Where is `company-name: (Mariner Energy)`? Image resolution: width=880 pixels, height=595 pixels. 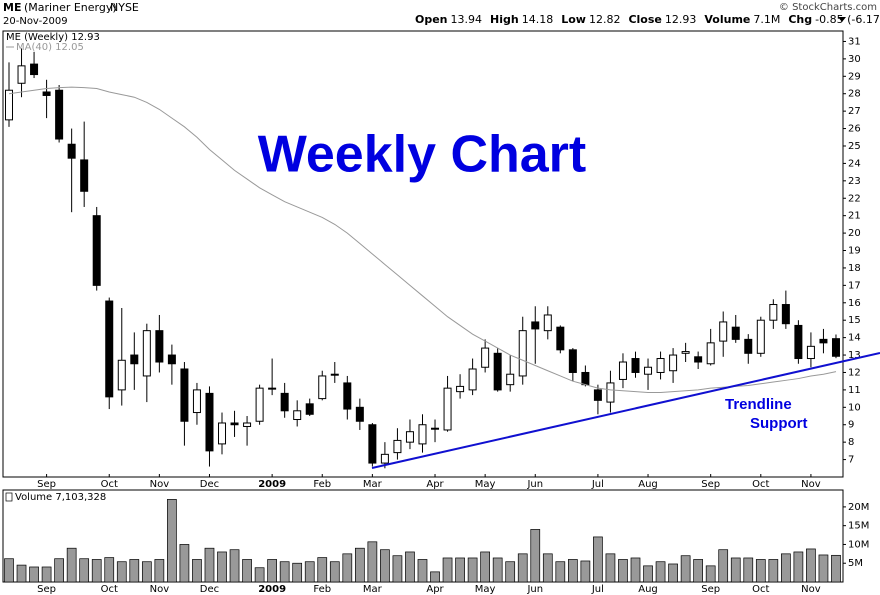 company-name: (Mariner Energy) is located at coordinates (70, 7).